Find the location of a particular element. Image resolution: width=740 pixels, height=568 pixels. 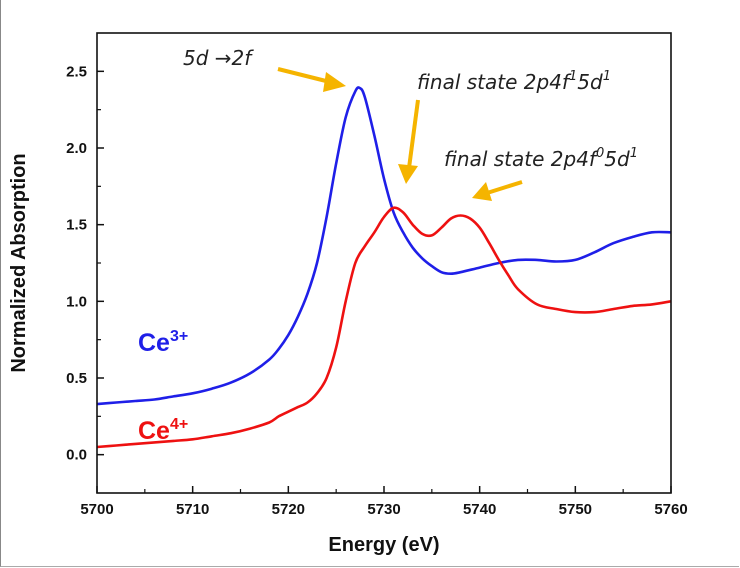

annotation-final-state-2-text: final state 2p4f is located at coordinates (521, 159).